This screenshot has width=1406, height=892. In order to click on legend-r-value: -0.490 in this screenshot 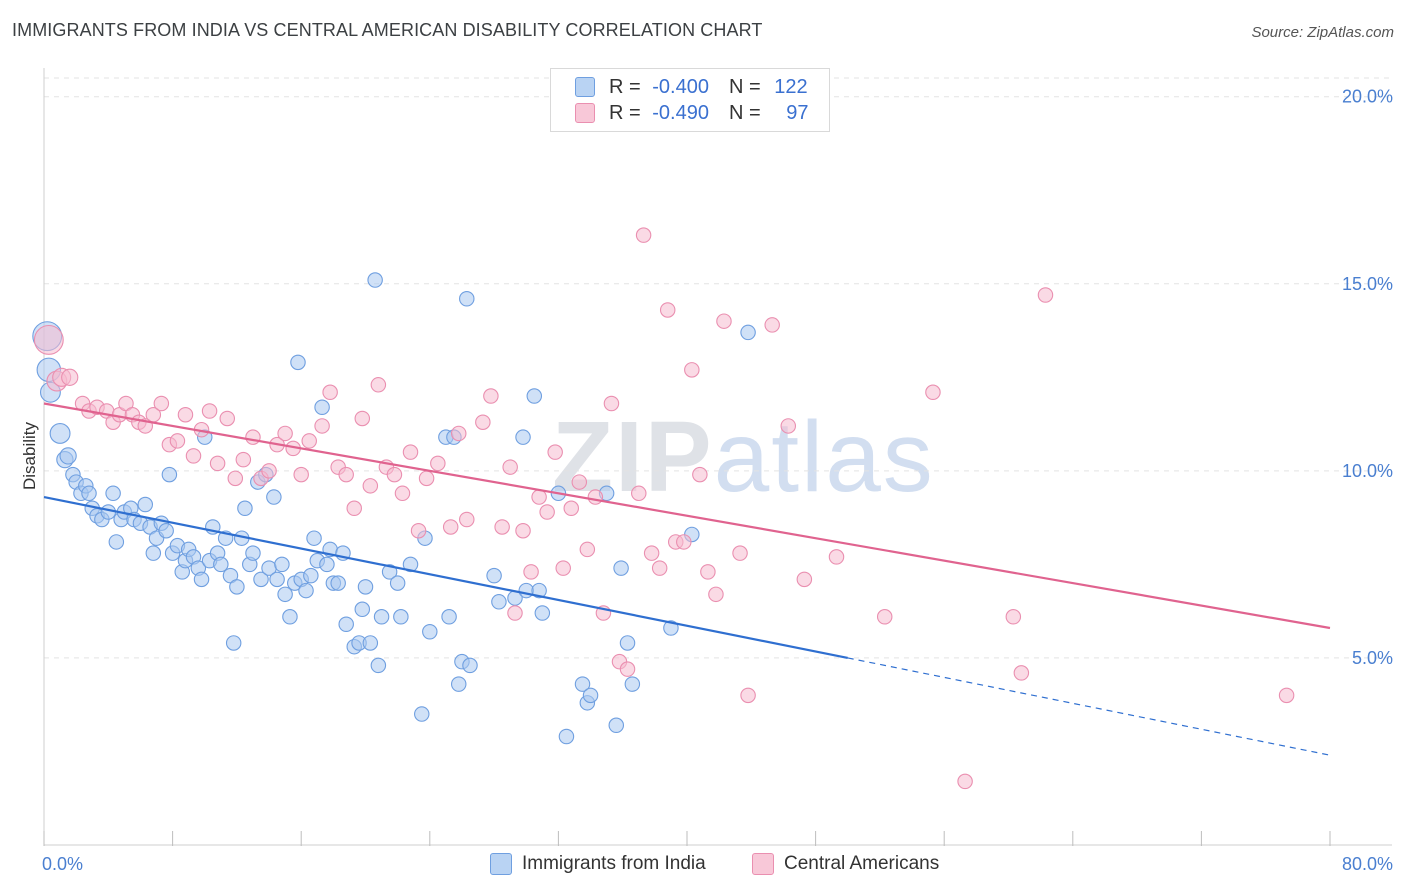, I will do `click(680, 112)`.